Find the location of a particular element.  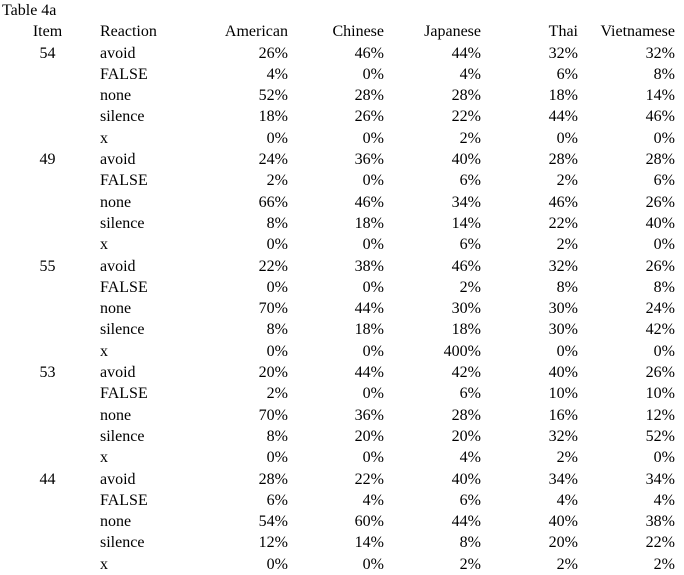

value-cell: 24% is located at coordinates (273, 160).